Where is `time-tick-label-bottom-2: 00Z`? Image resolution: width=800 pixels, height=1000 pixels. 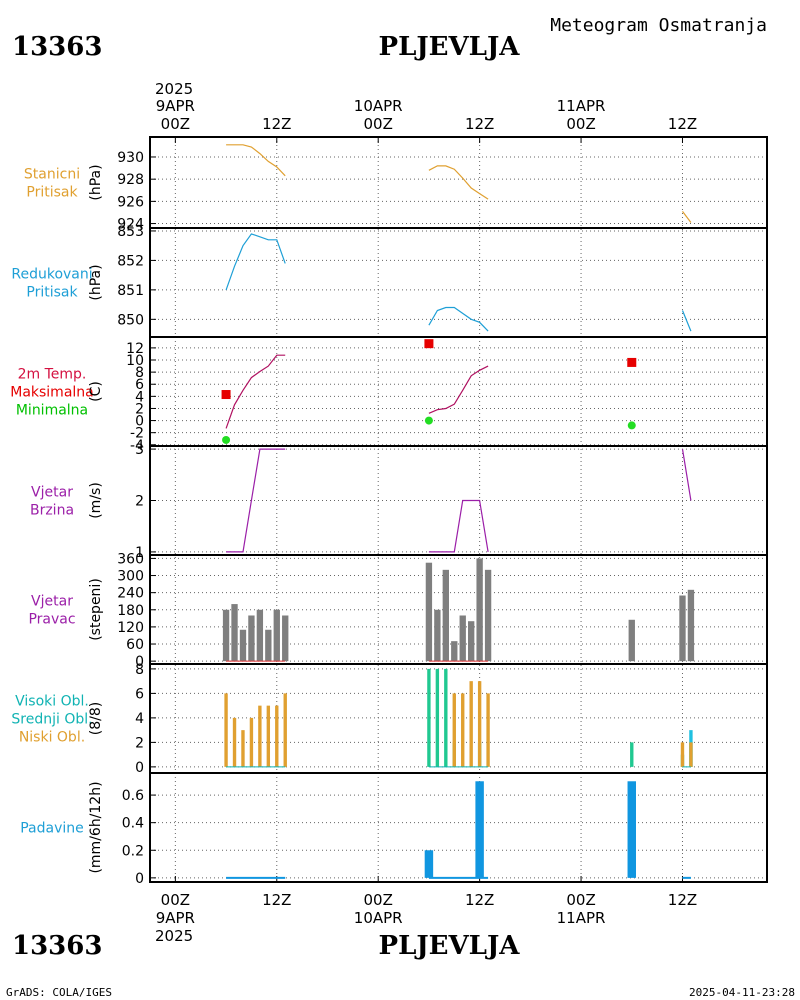
time-tick-label-bottom-2: 00Z is located at coordinates (378, 900).